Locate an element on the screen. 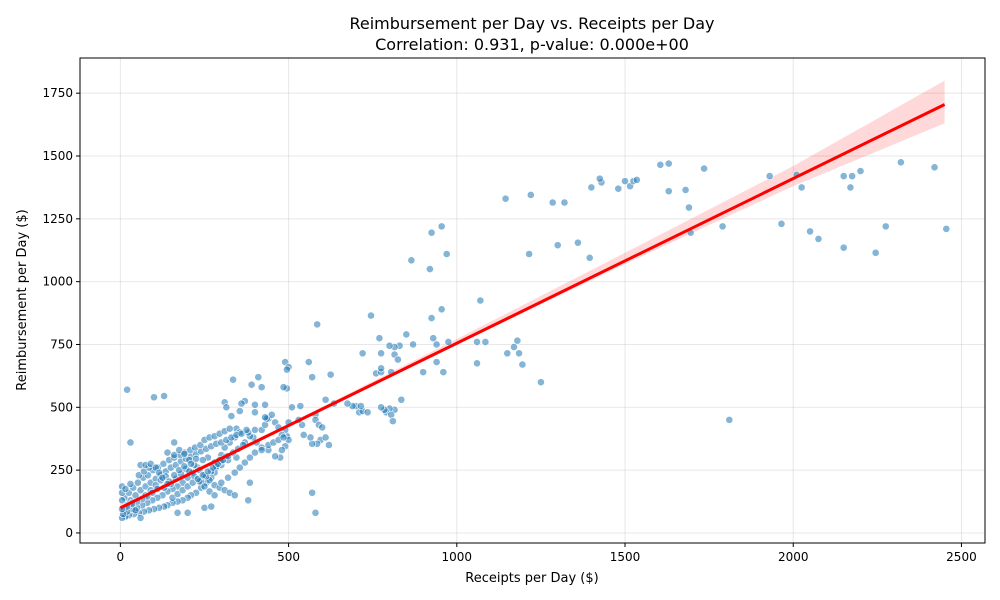 The width and height of the screenshot is (1000, 600). y-tick-label: 1000 is located at coordinates (57, 282).